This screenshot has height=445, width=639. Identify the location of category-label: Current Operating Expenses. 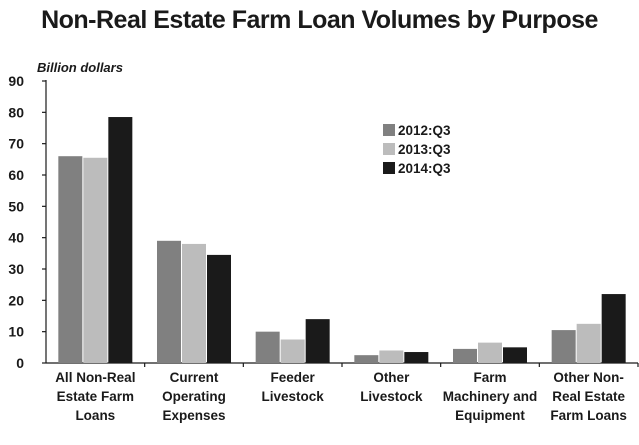
(194, 396).